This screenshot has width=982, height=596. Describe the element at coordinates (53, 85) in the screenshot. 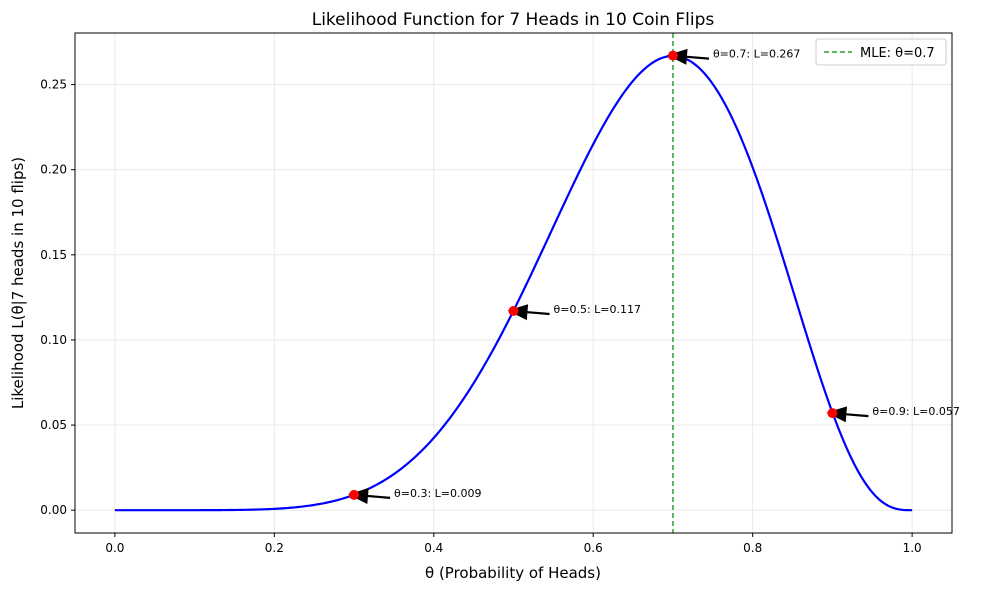

I see `y-tick-label: 0.25` at that location.